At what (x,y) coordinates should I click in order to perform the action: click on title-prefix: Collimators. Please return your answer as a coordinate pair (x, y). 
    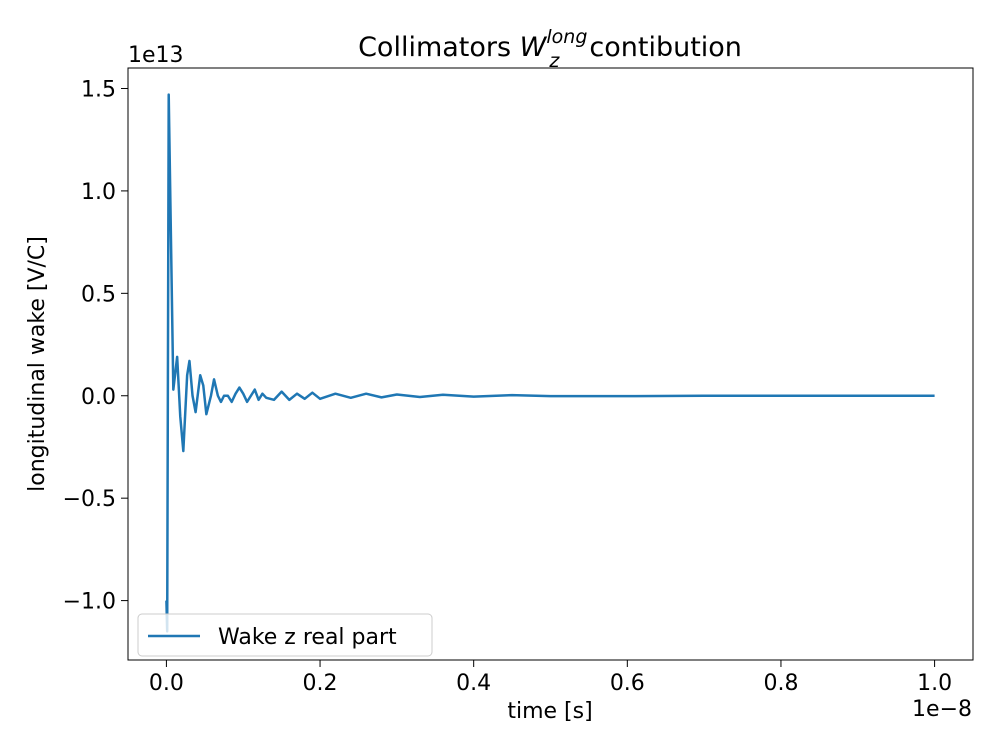
    Looking at the image, I should click on (434, 47).